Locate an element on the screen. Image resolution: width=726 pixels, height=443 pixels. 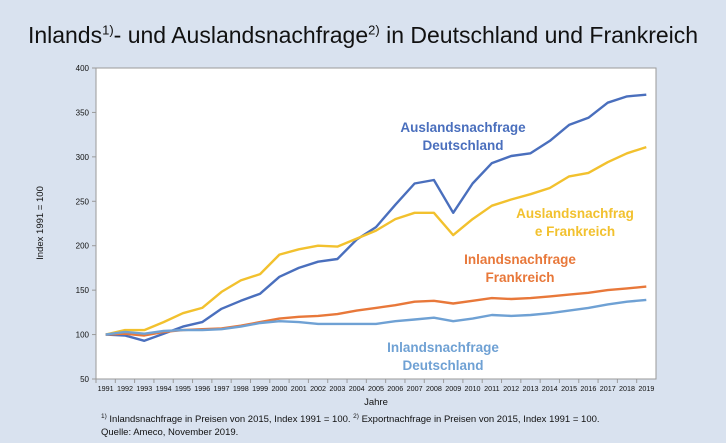
x-tick-label: 1997 is located at coordinates (222, 388).